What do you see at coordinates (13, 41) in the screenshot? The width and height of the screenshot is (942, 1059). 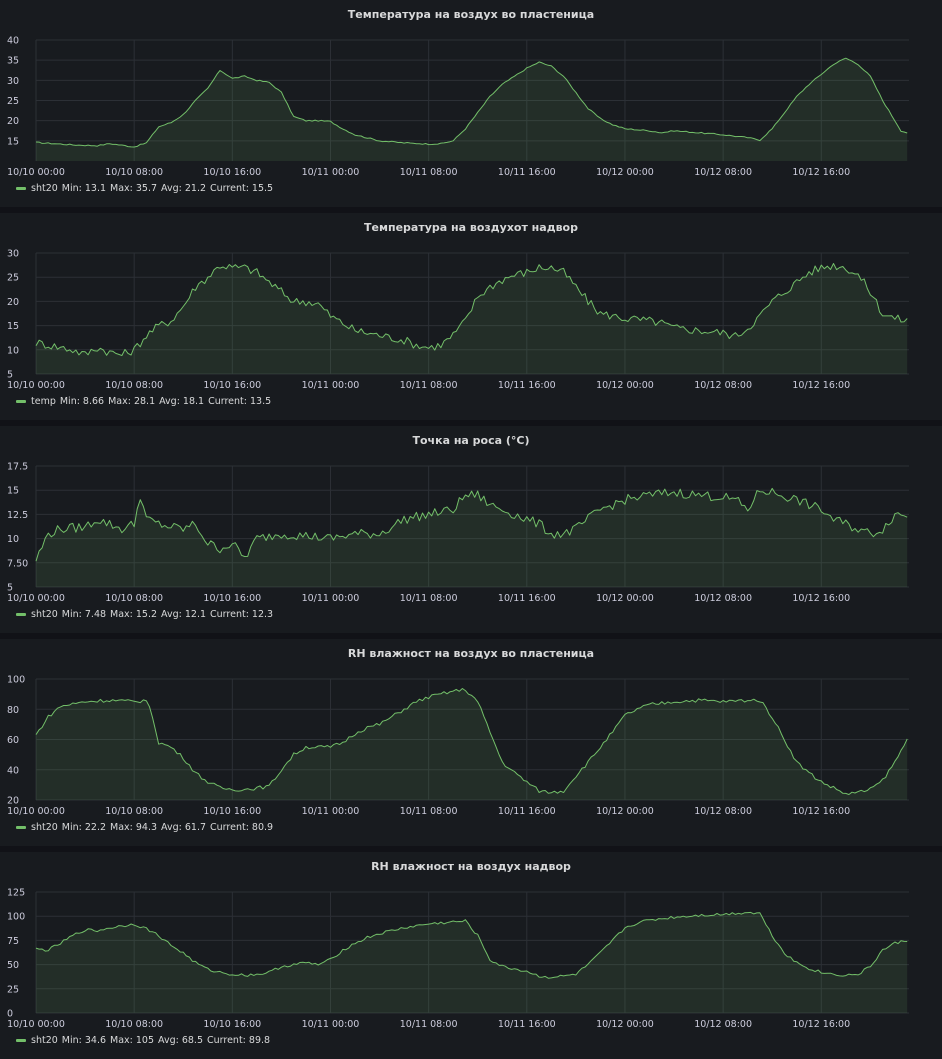 I see `y-tick-label: 40` at bounding box center [13, 41].